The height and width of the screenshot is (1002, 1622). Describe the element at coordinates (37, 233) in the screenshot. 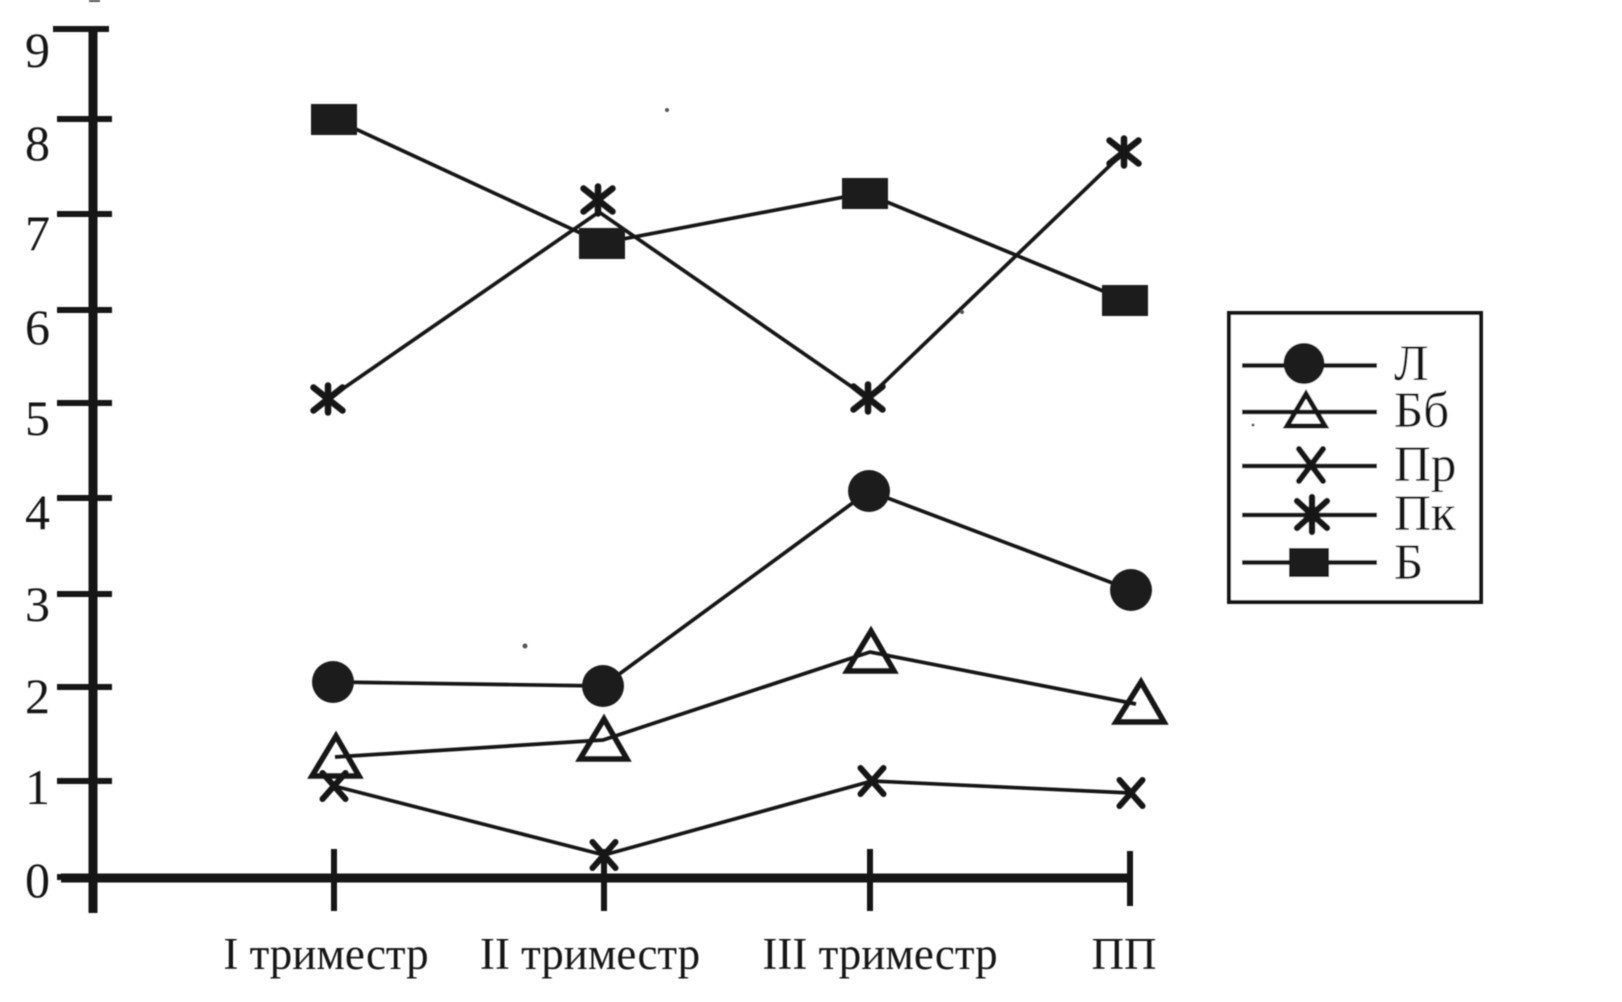

I see `svg-text: 7` at that location.